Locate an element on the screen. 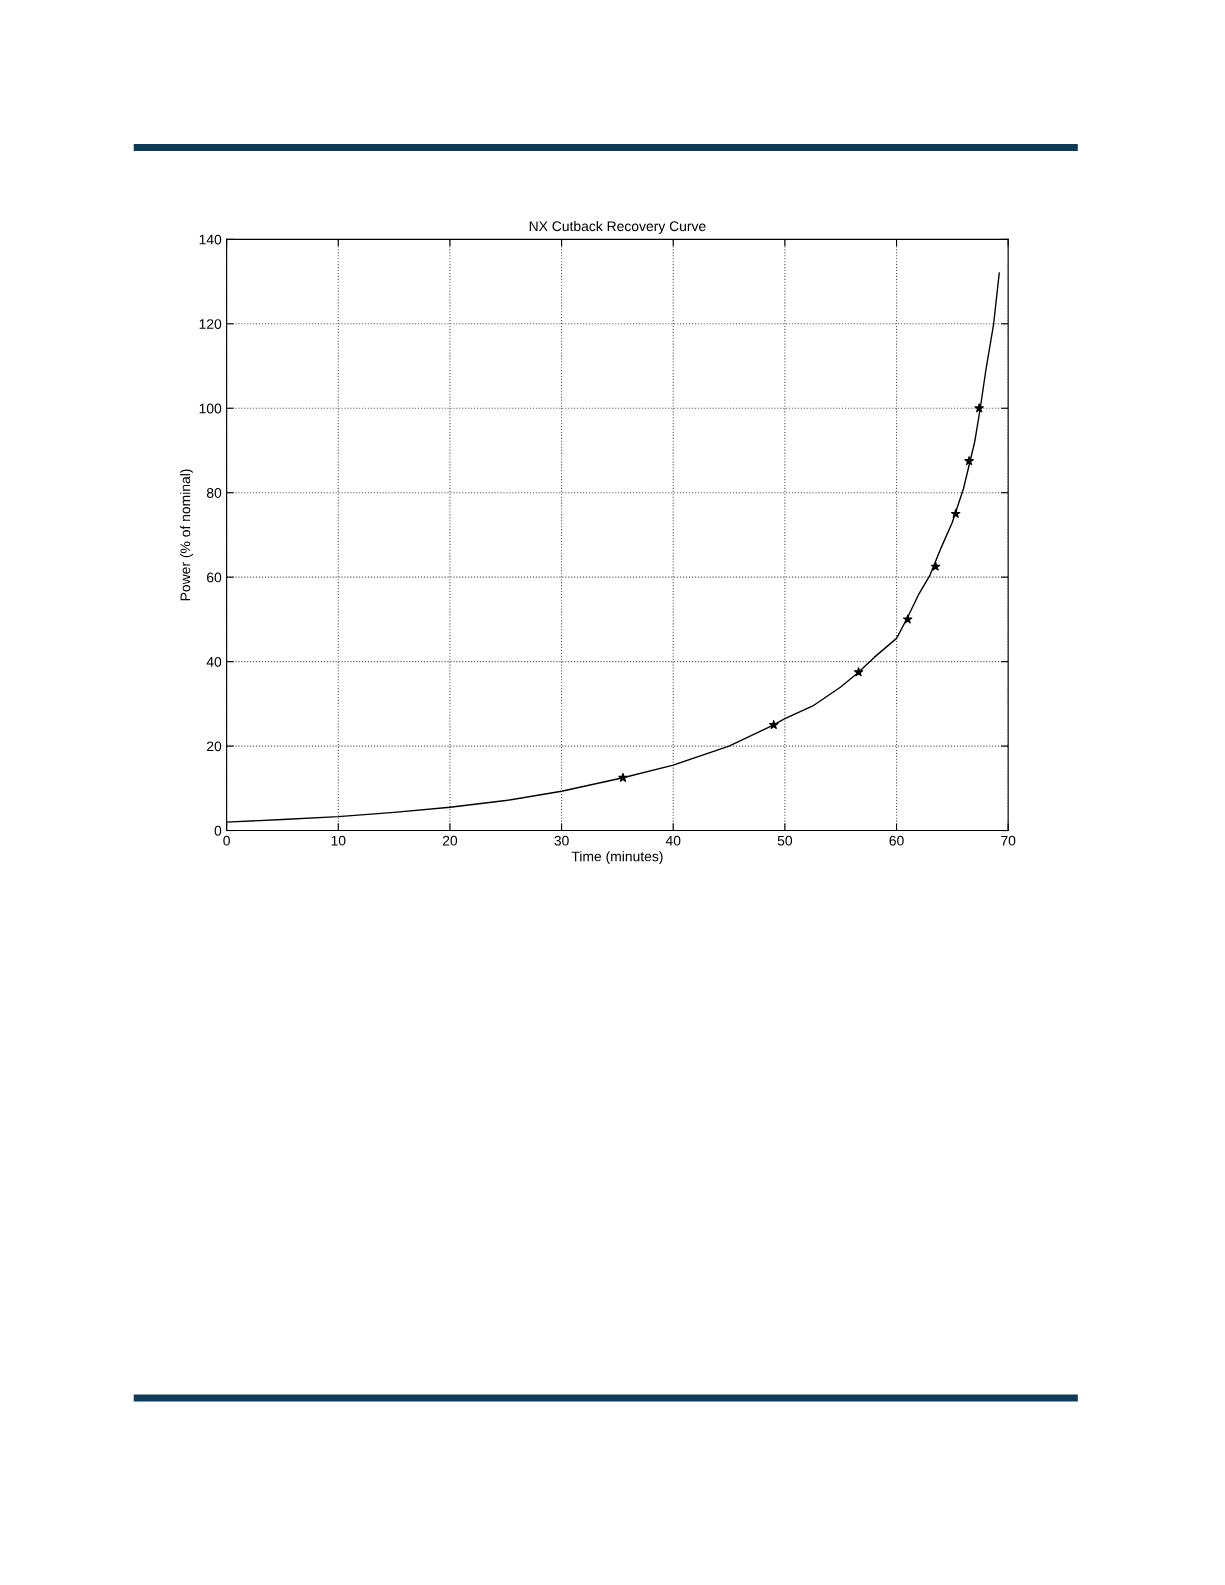 The width and height of the screenshot is (1225, 1585). y-tick-label: 0 is located at coordinates (218, 830).